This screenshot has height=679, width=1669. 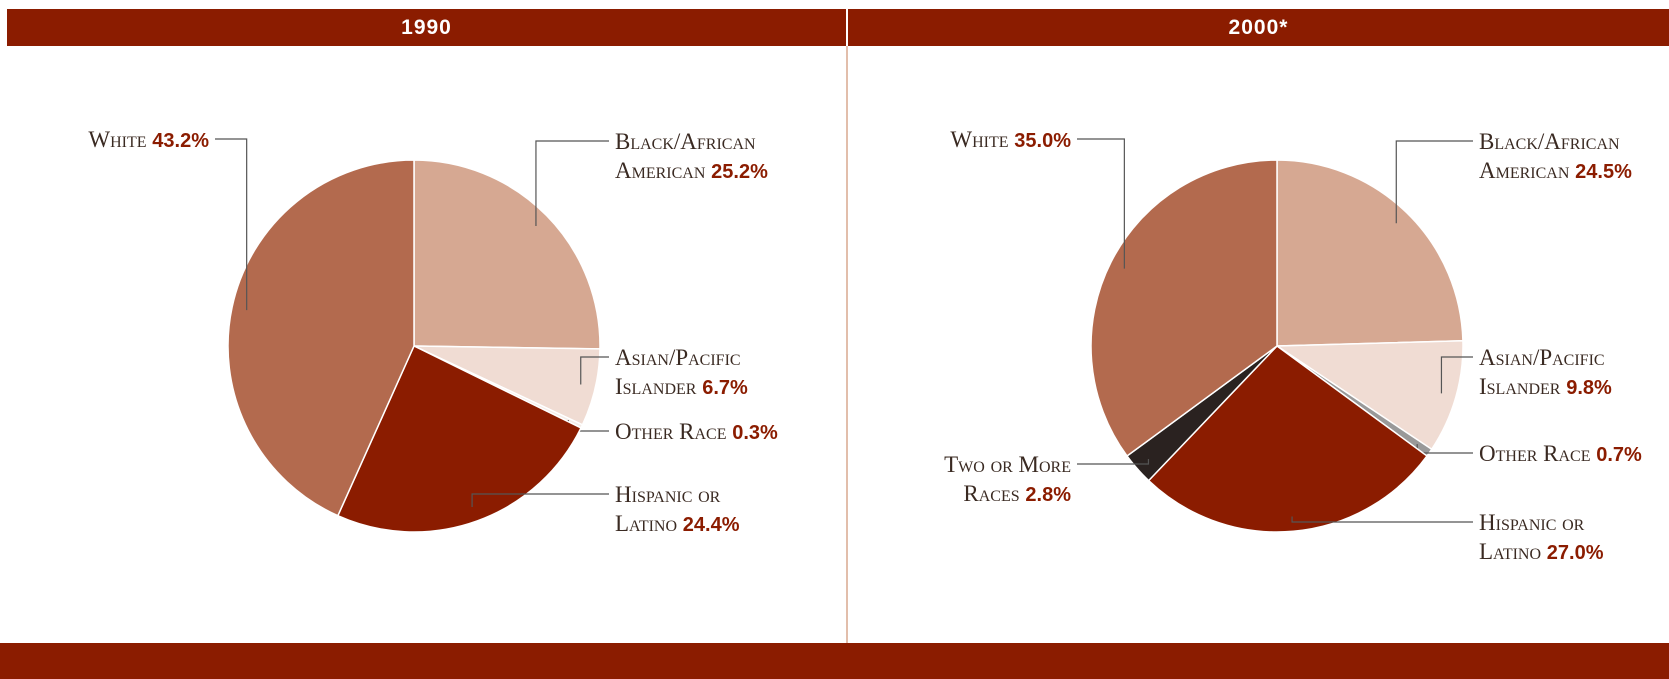 I want to click on value-label: 24.4%, so click(x=711, y=525).